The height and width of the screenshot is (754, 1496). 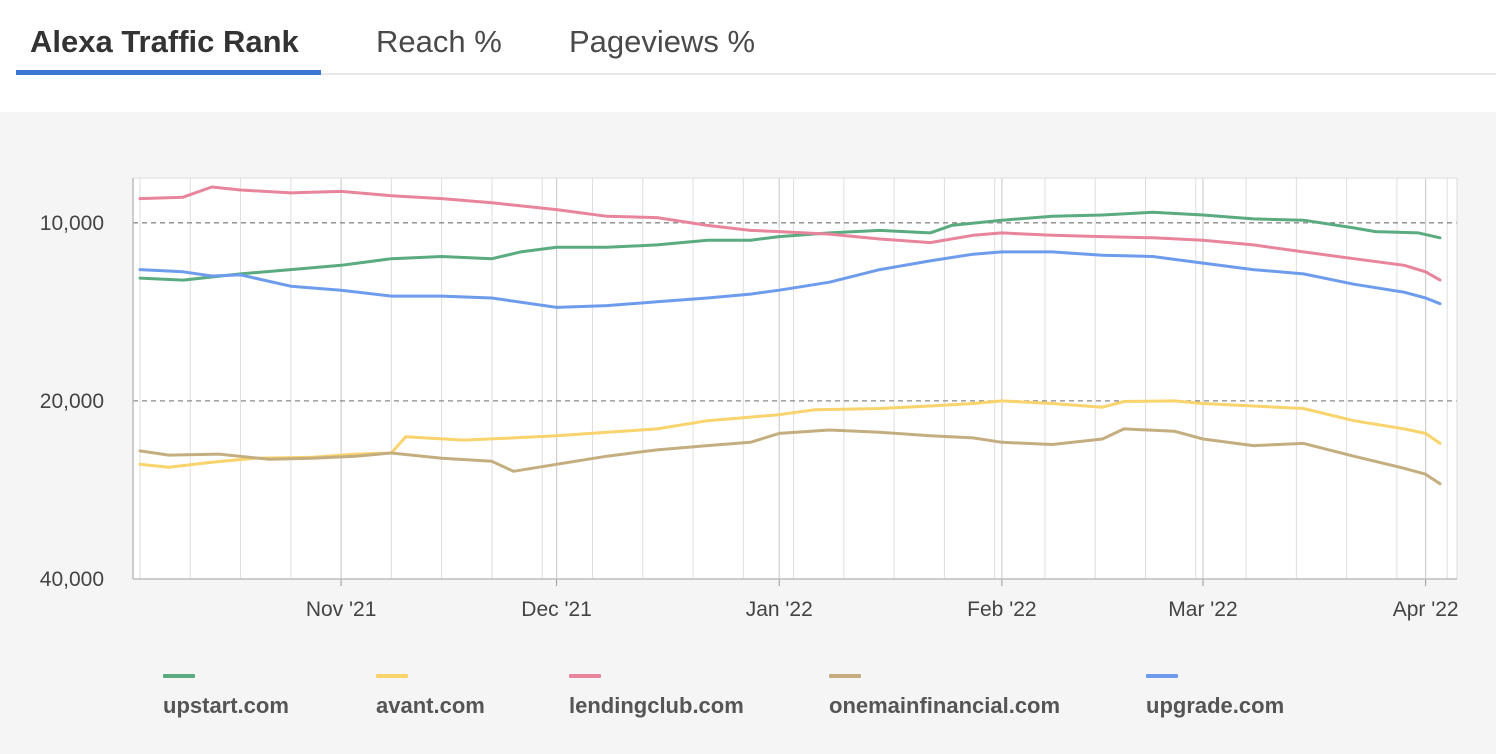 What do you see at coordinates (790, 246) in the screenshot?
I see `series-line-upstart` at bounding box center [790, 246].